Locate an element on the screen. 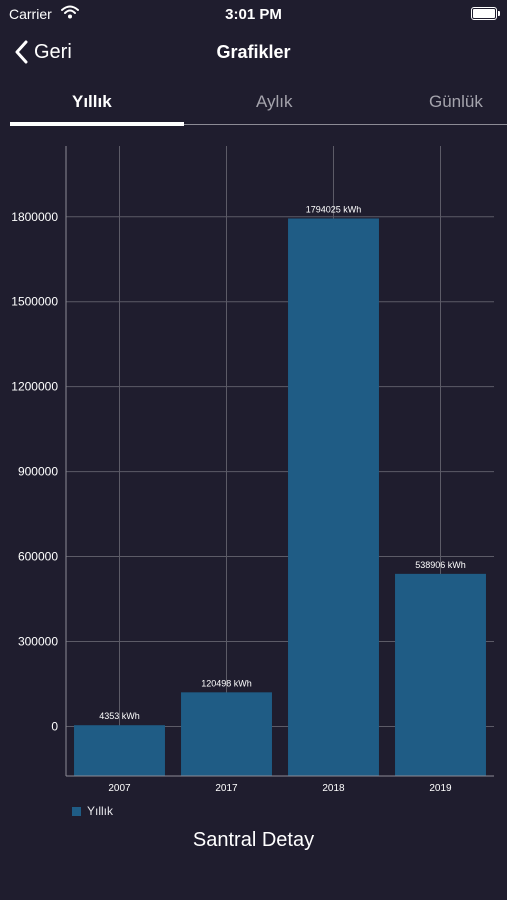  tab-indicator is located at coordinates (97, 124).